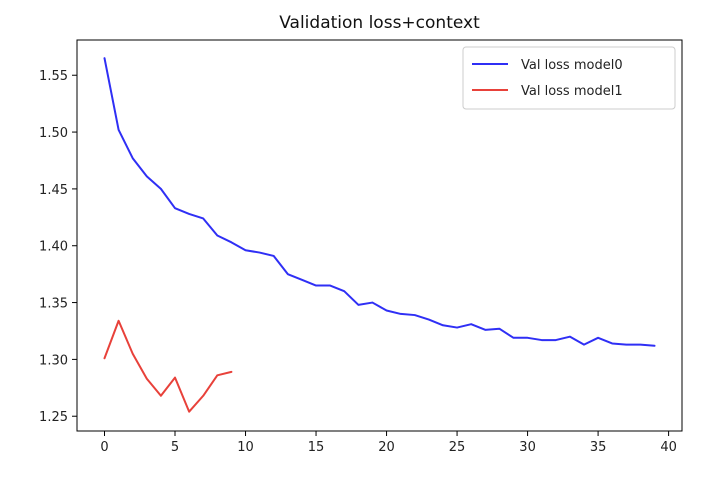 Image resolution: width=706 pixels, height=482 pixels. What do you see at coordinates (53, 247) in the screenshot?
I see `y-tick-label: 1.40` at bounding box center [53, 247].